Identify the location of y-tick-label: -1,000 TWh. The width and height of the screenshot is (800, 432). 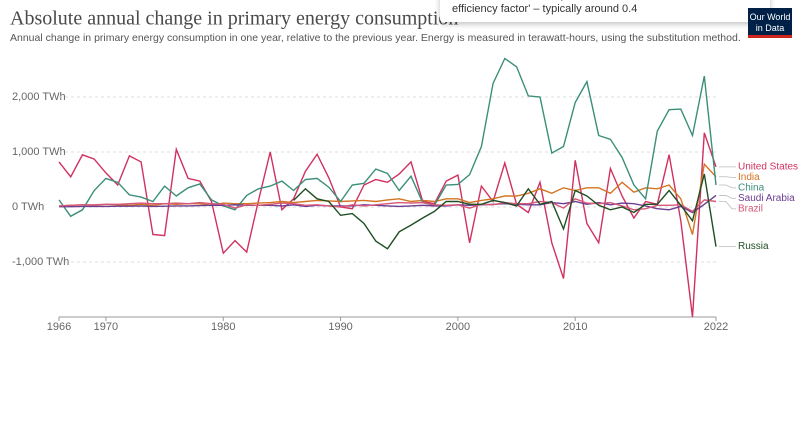
(40, 262).